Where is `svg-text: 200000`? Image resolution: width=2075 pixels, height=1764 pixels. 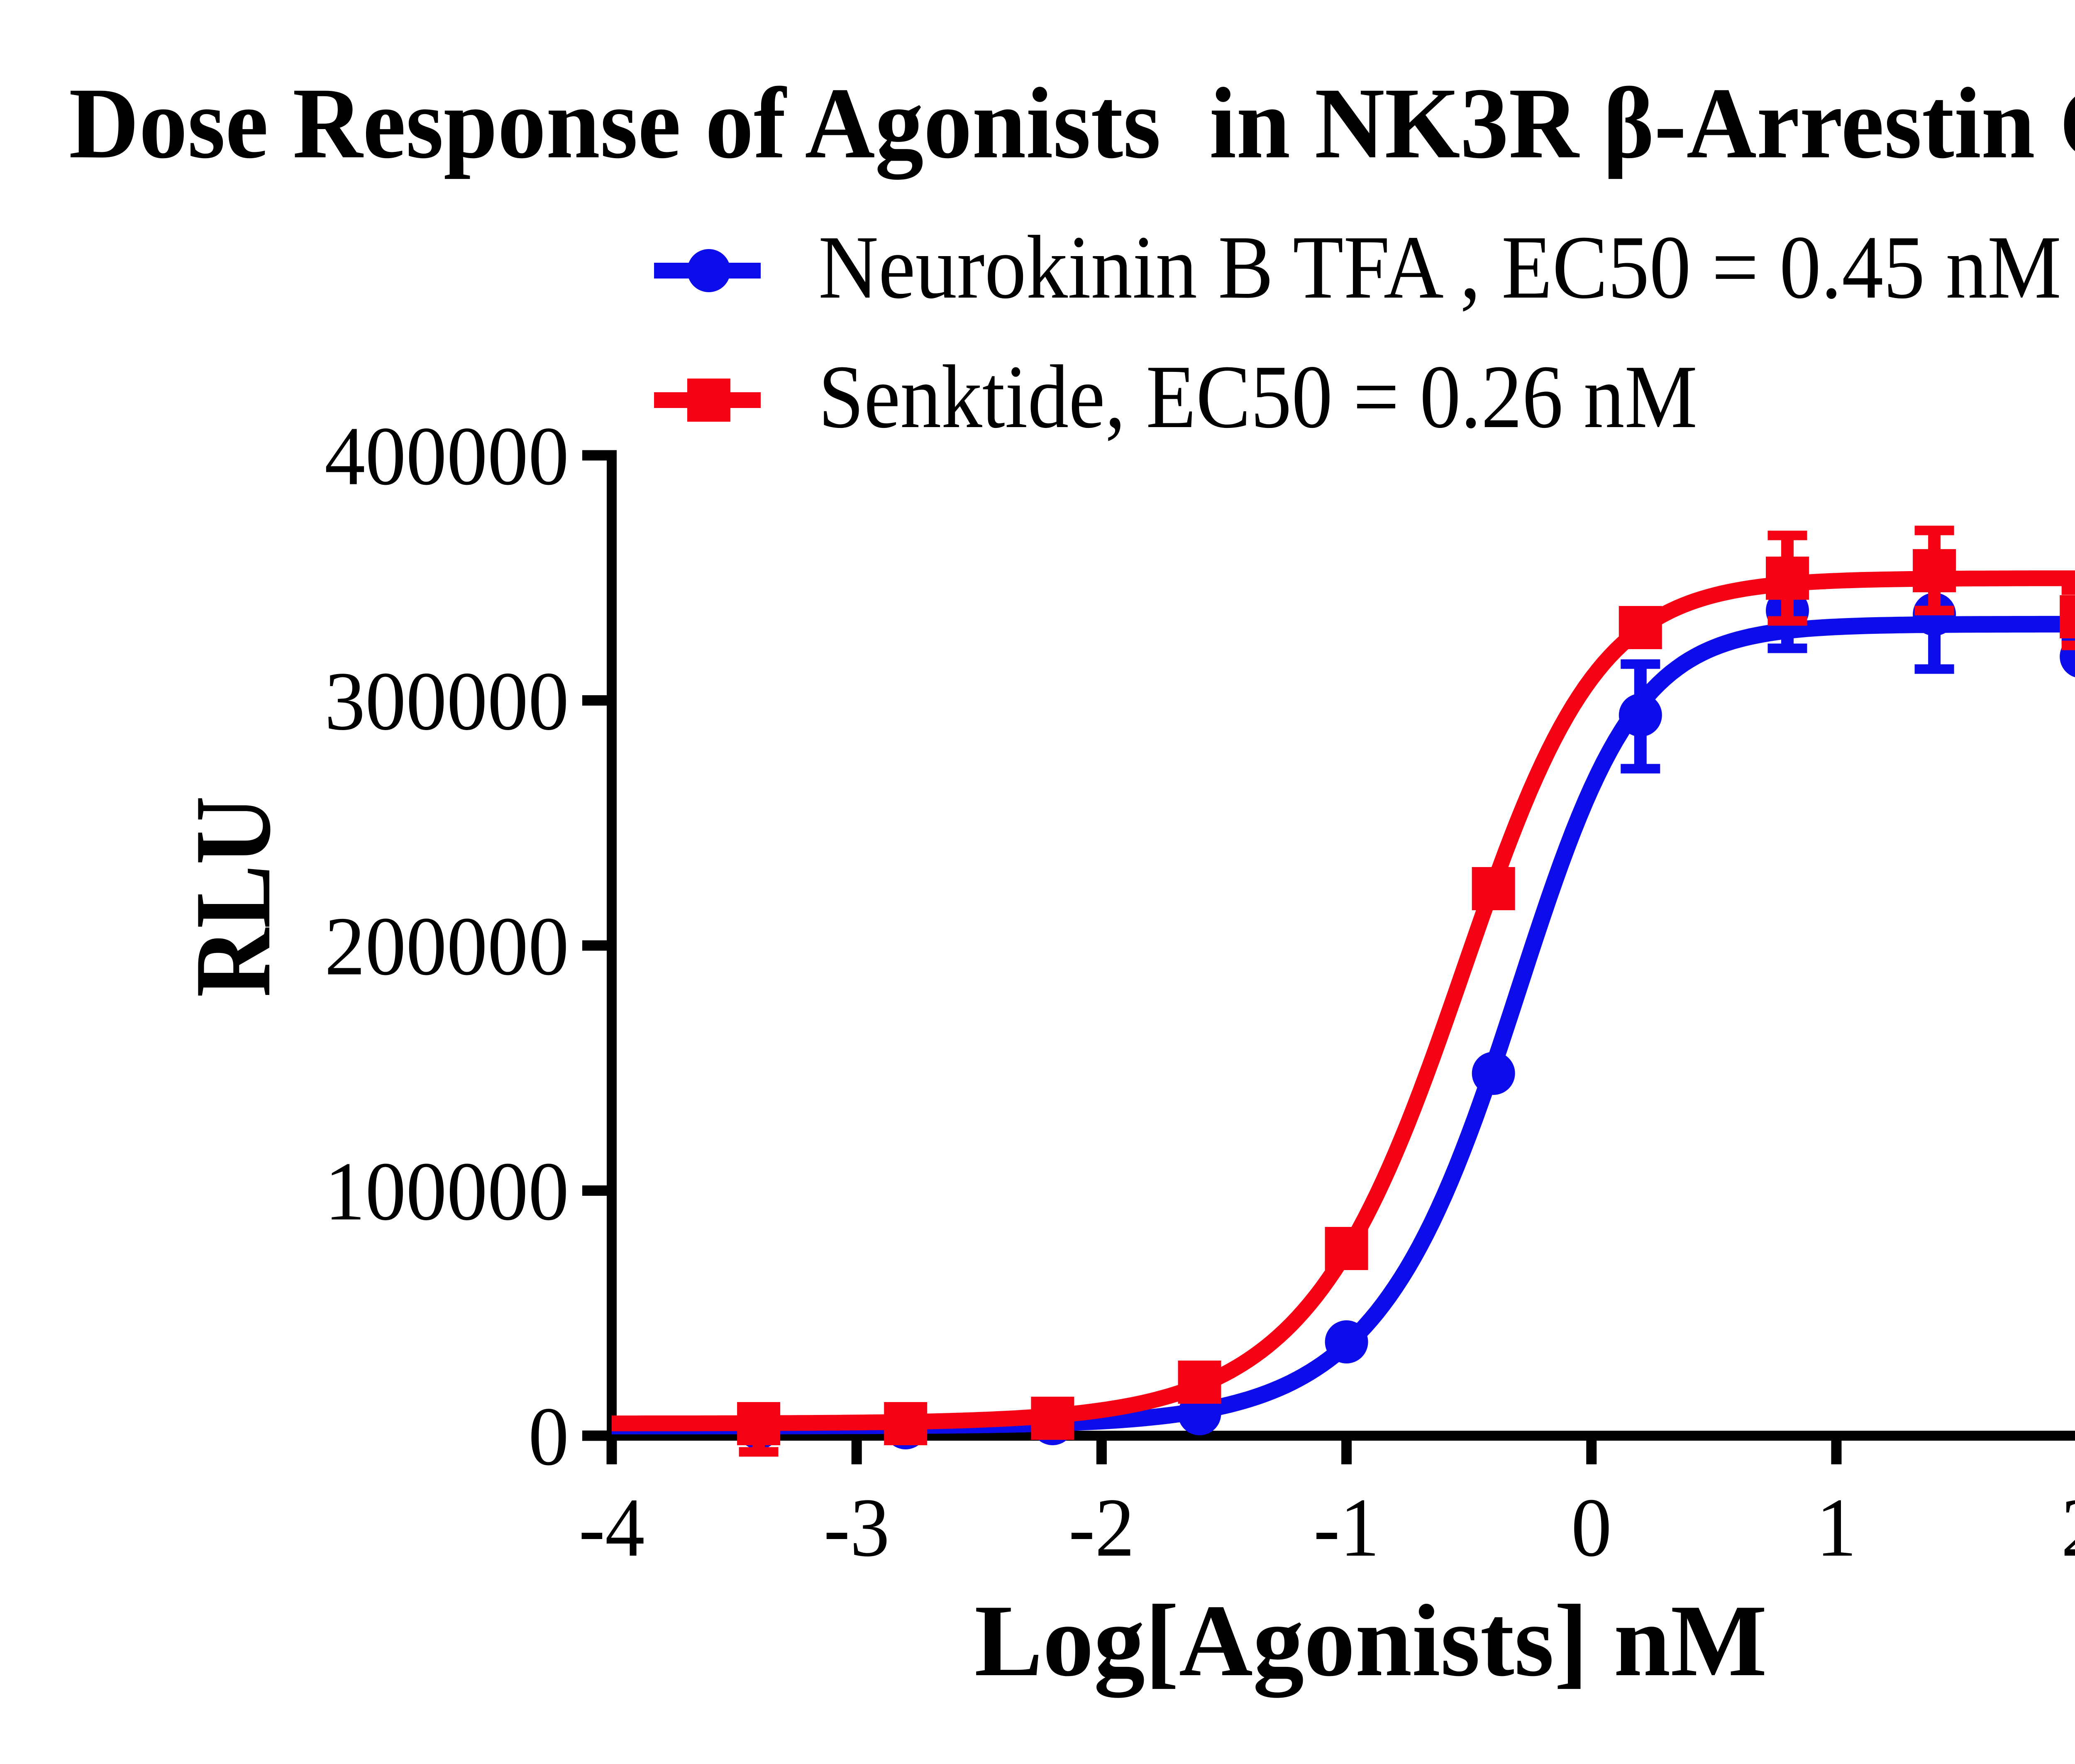
svg-text: 200000 is located at coordinates (447, 946).